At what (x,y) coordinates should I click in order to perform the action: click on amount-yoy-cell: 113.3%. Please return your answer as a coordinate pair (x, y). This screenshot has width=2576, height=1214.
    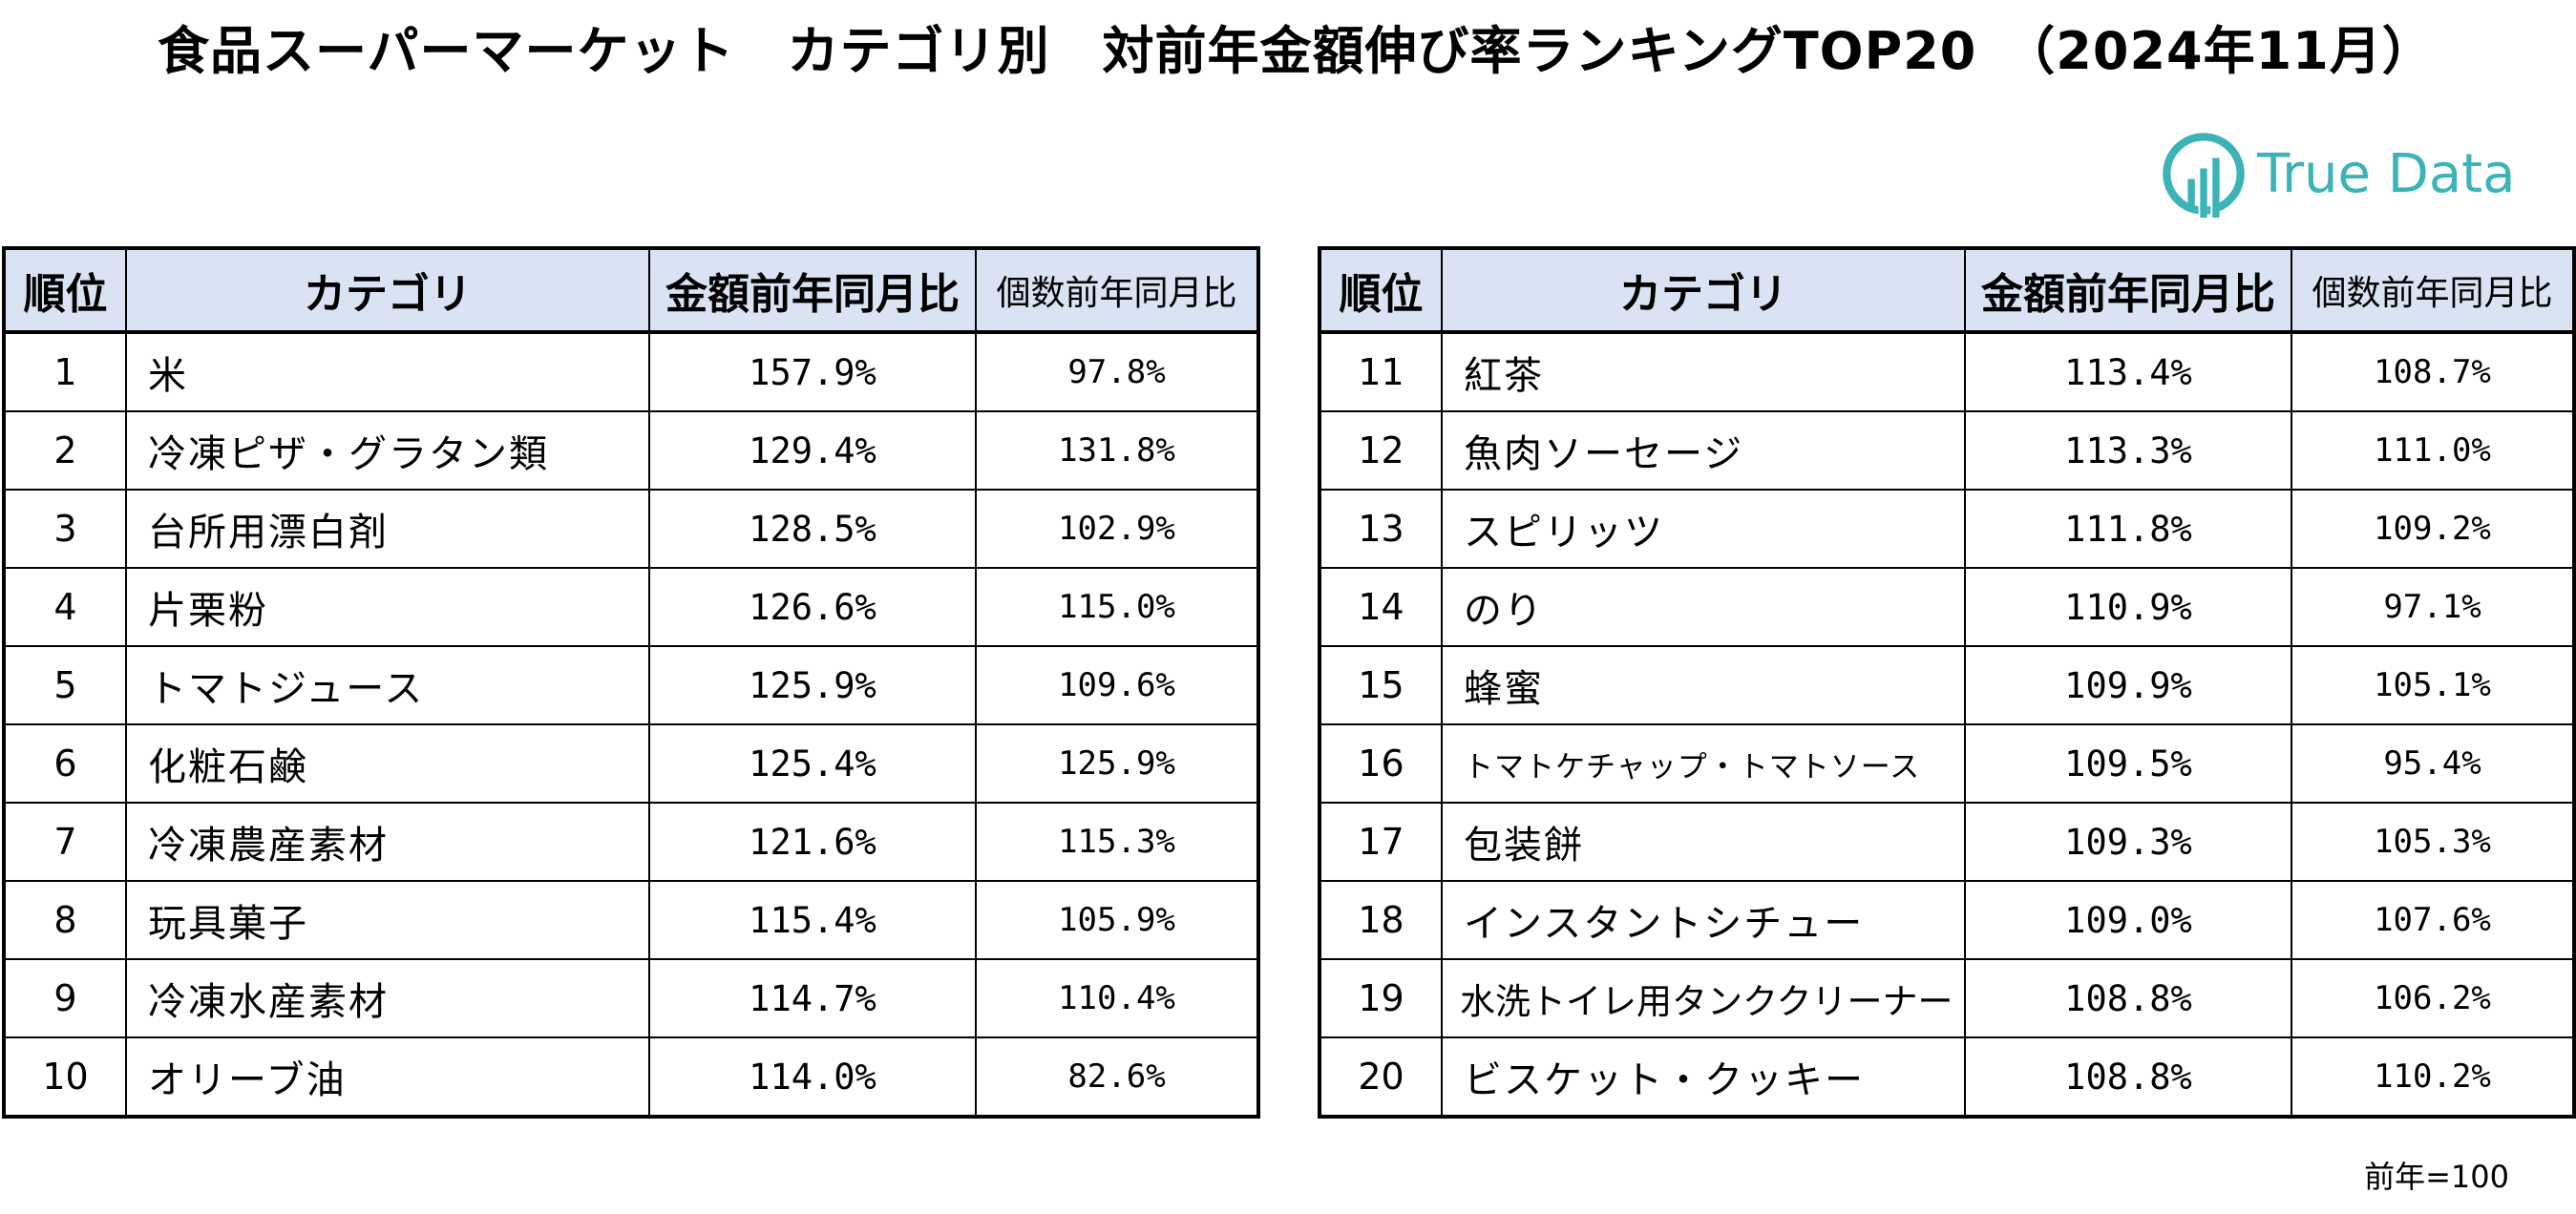
    Looking at the image, I should click on (2128, 450).